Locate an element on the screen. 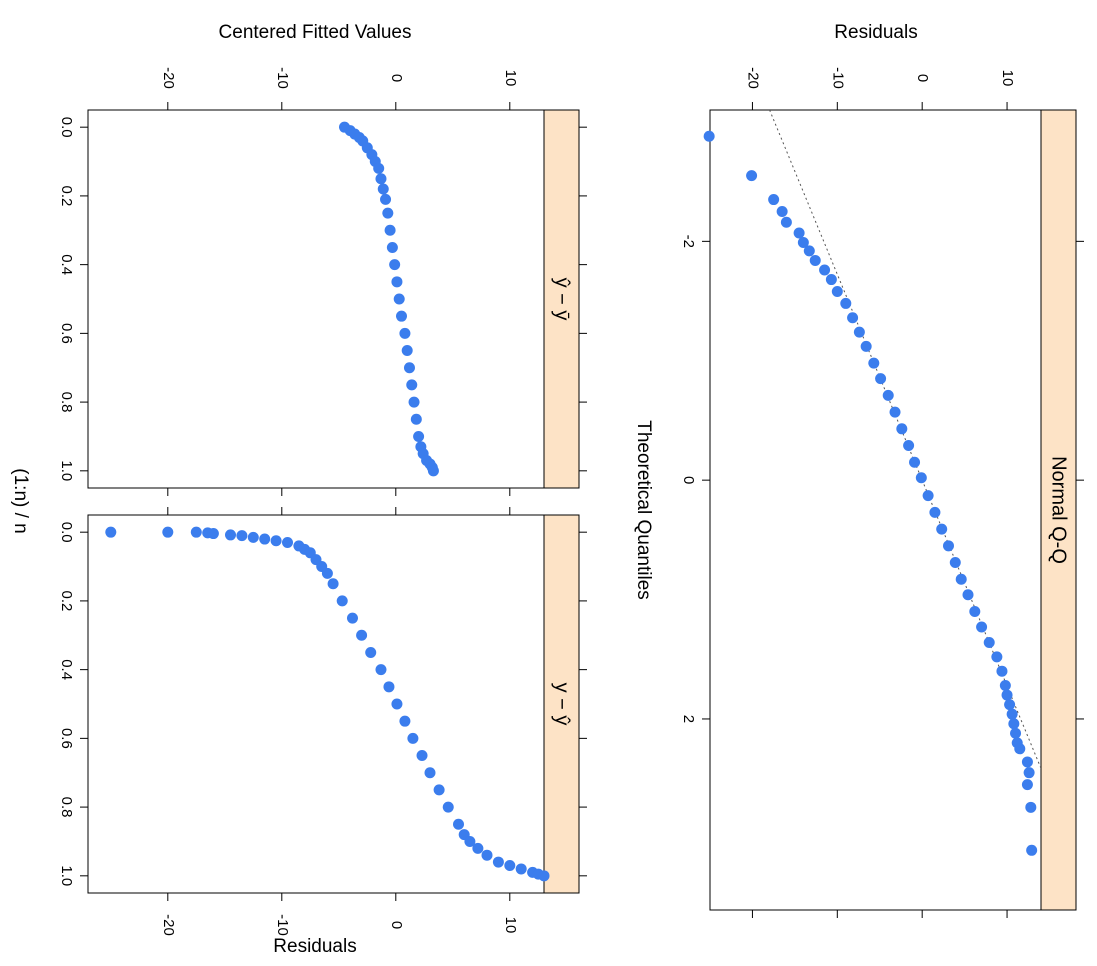 Image resolution: width=1097 pixels, height=966 pixels. residuals-x-tick-label: 0.6 is located at coordinates (66, 738).